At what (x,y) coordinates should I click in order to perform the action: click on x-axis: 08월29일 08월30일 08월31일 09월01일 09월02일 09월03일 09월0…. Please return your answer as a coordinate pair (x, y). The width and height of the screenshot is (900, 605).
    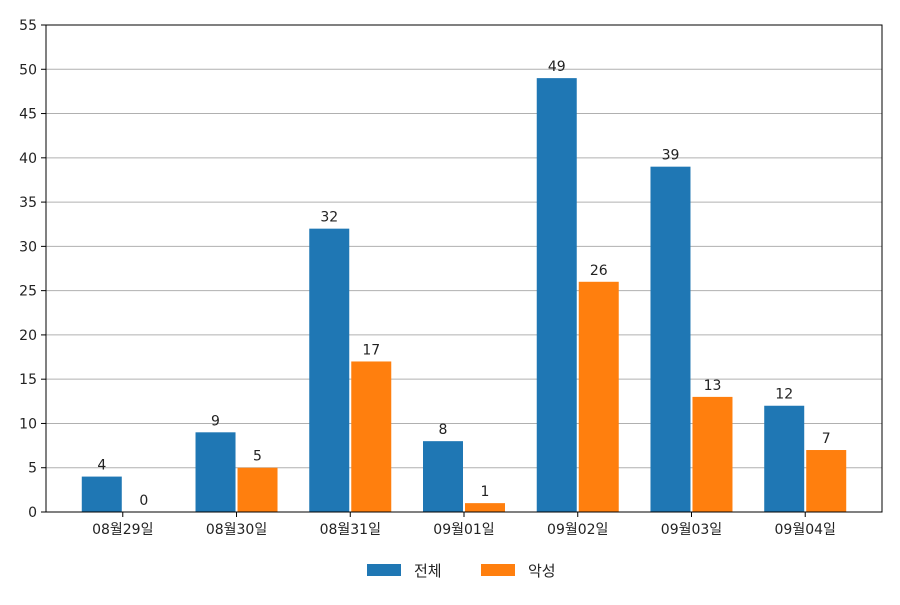
    Looking at the image, I should click on (464, 525).